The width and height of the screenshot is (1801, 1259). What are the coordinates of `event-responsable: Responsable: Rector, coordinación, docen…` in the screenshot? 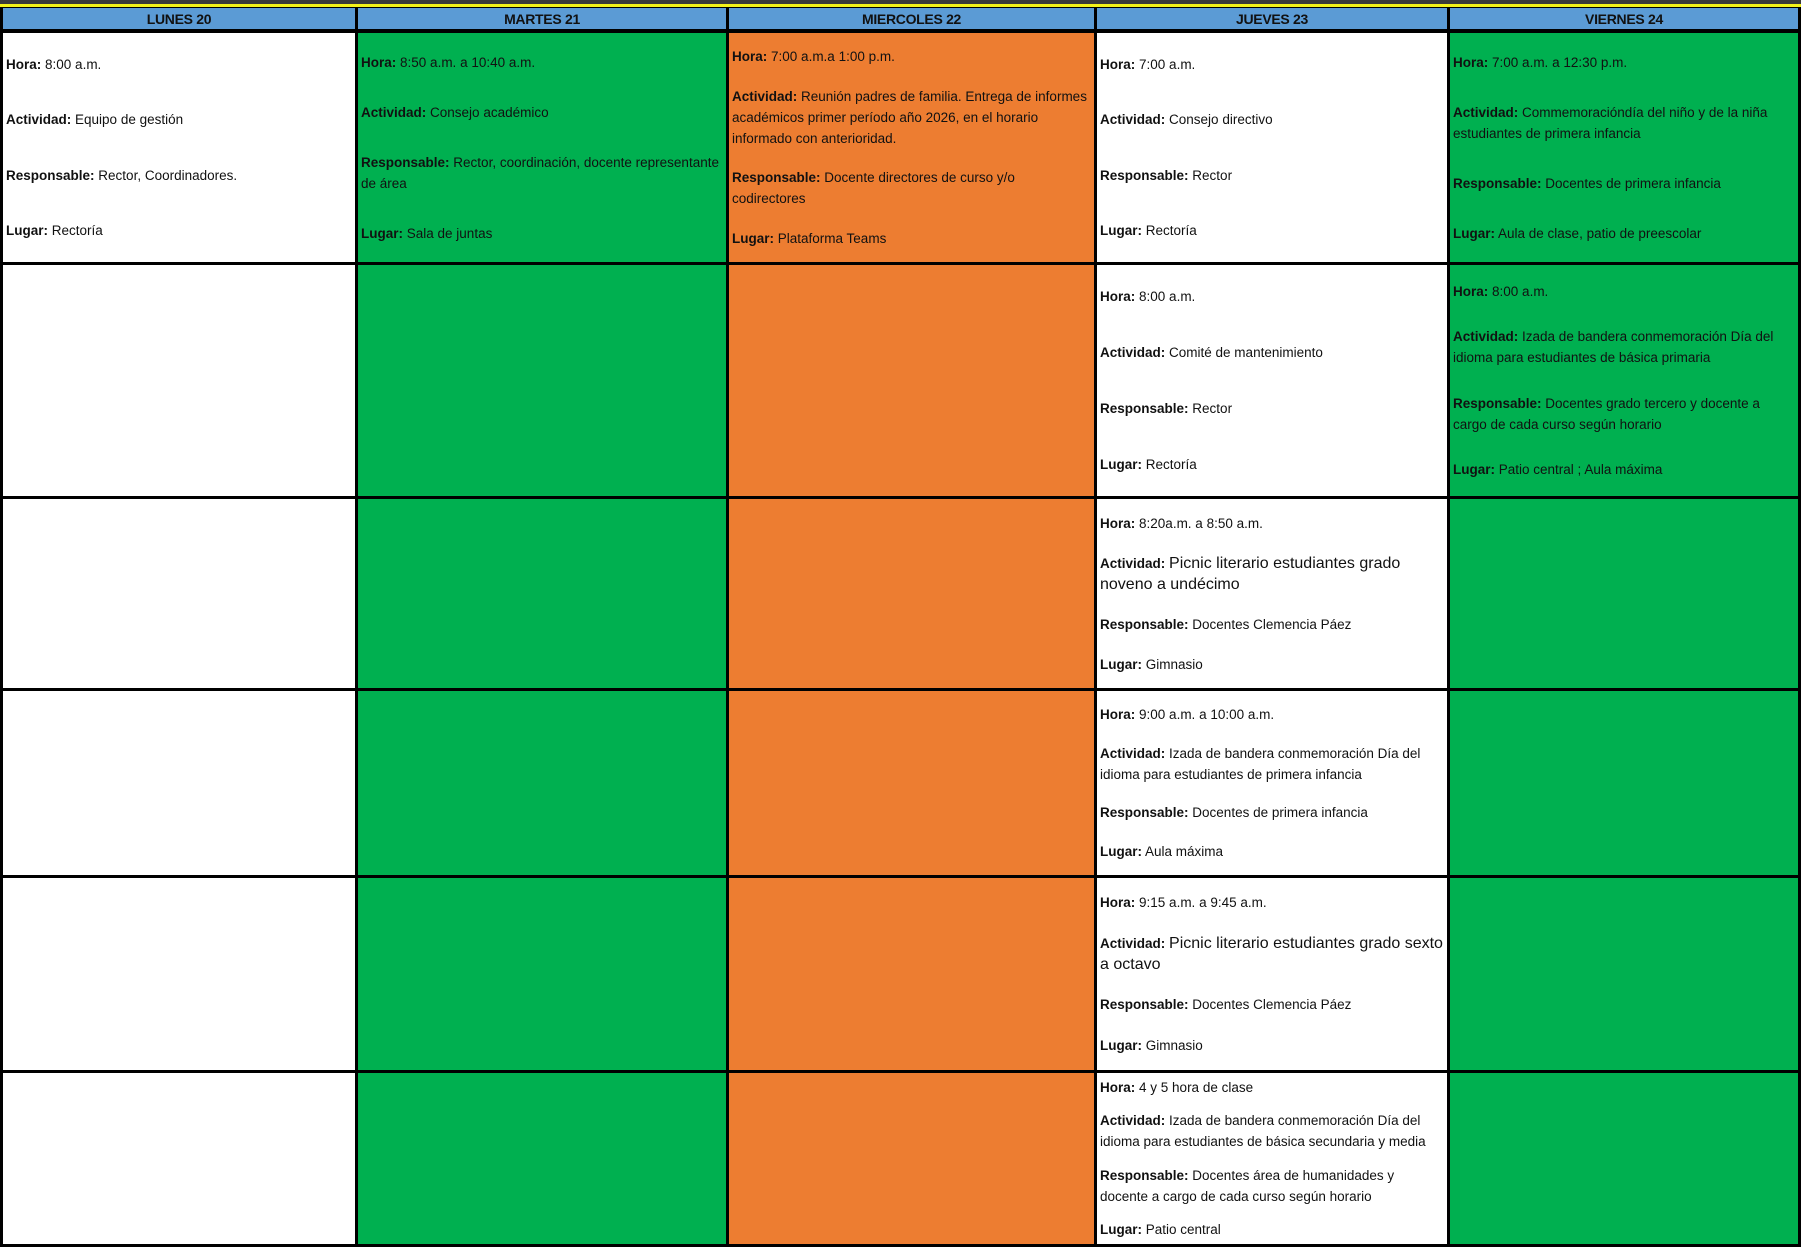 It's located at (542, 173).